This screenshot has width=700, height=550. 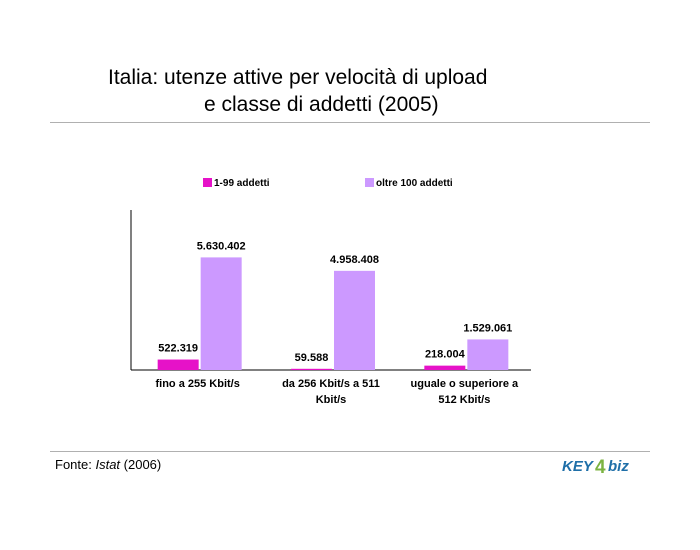 What do you see at coordinates (600, 467) in the screenshot?
I see `logo-text-4: 4` at bounding box center [600, 467].